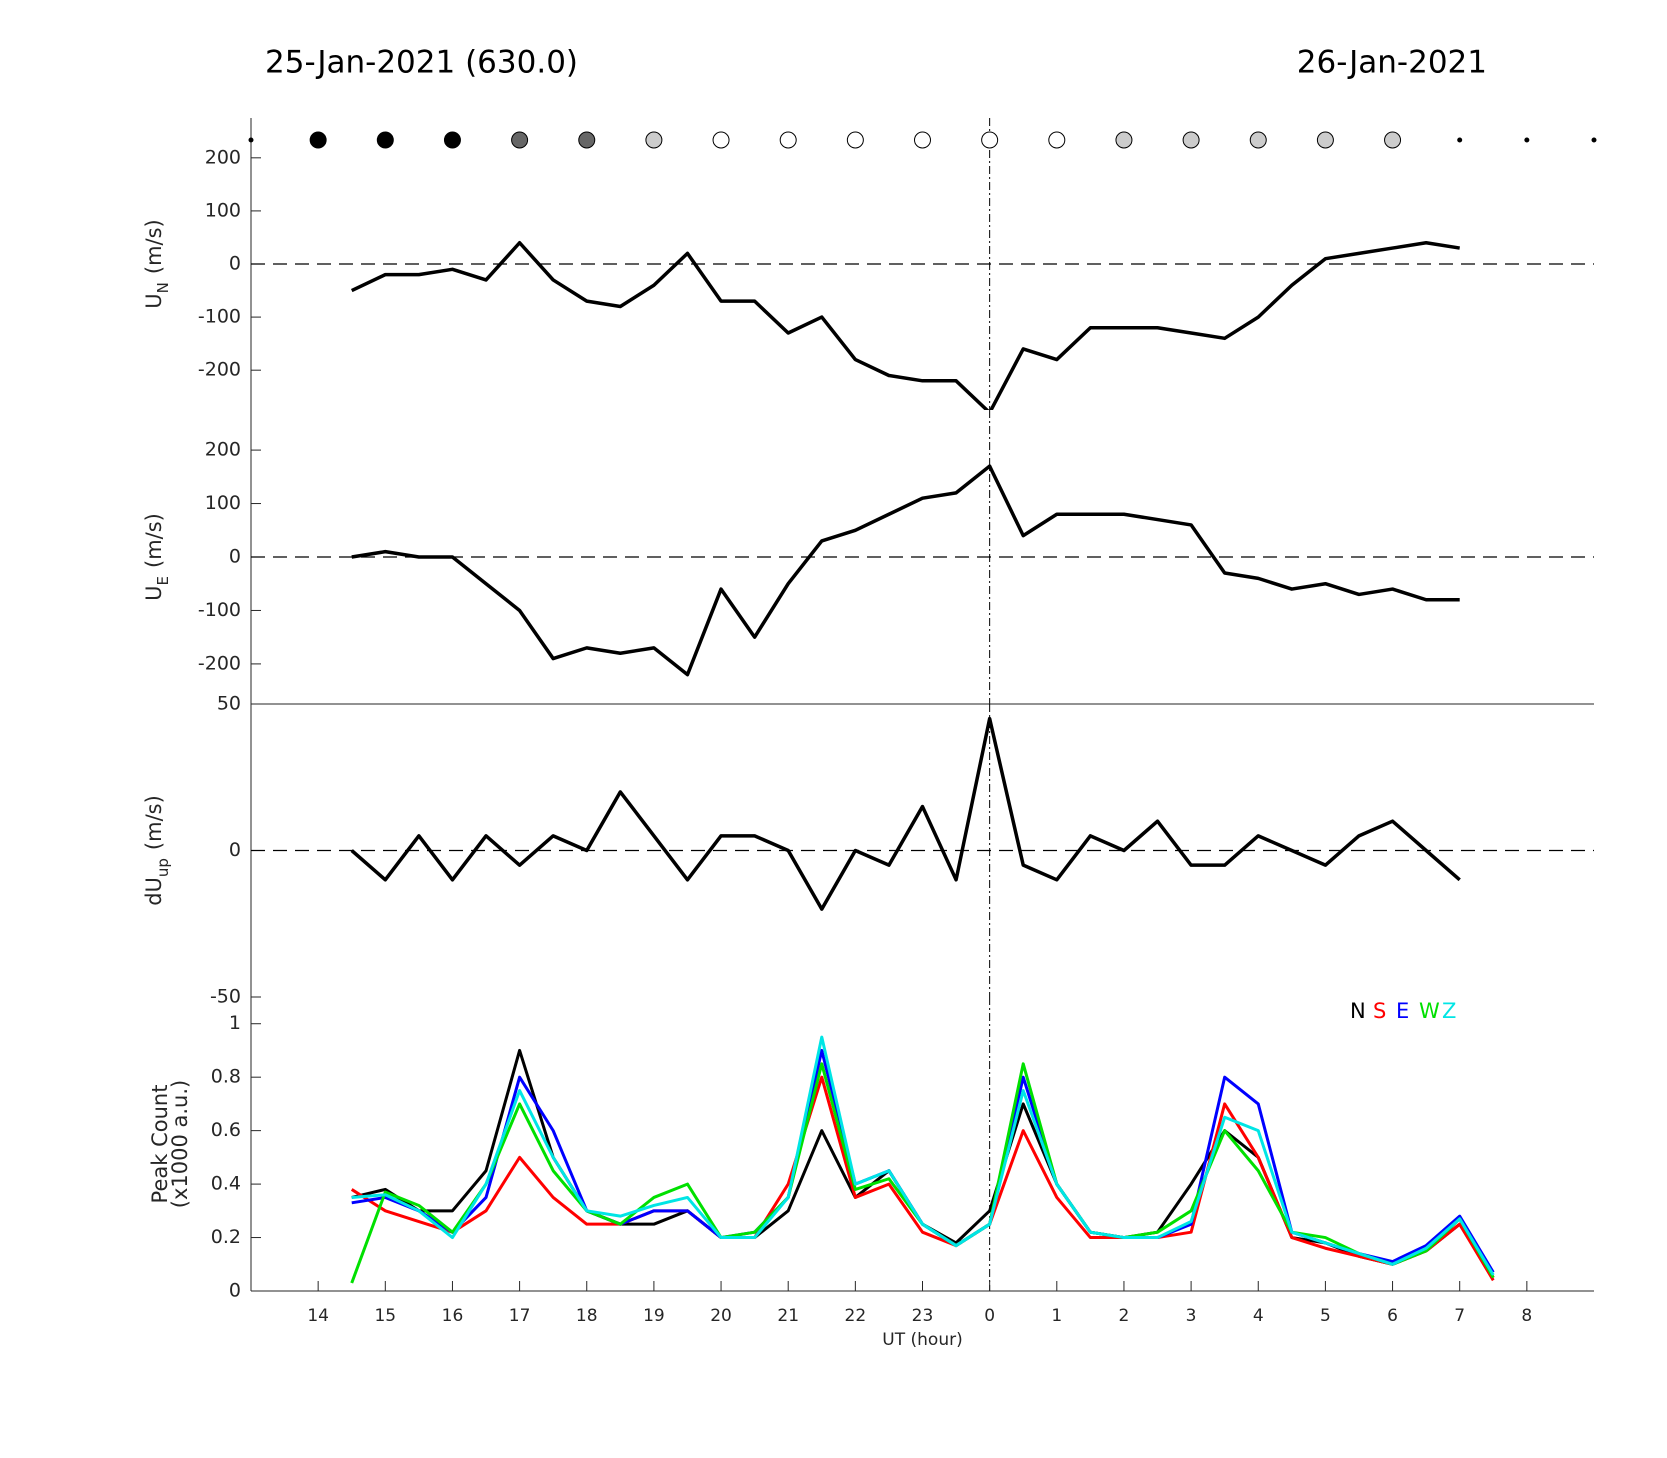  Describe the element at coordinates (1056, 1316) in the screenshot. I see `x-tick-label: 1` at that location.